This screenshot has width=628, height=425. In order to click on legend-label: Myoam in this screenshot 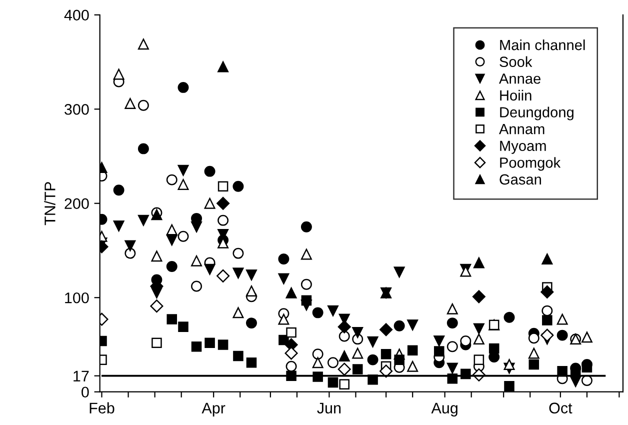, I will do `click(523, 147)`.